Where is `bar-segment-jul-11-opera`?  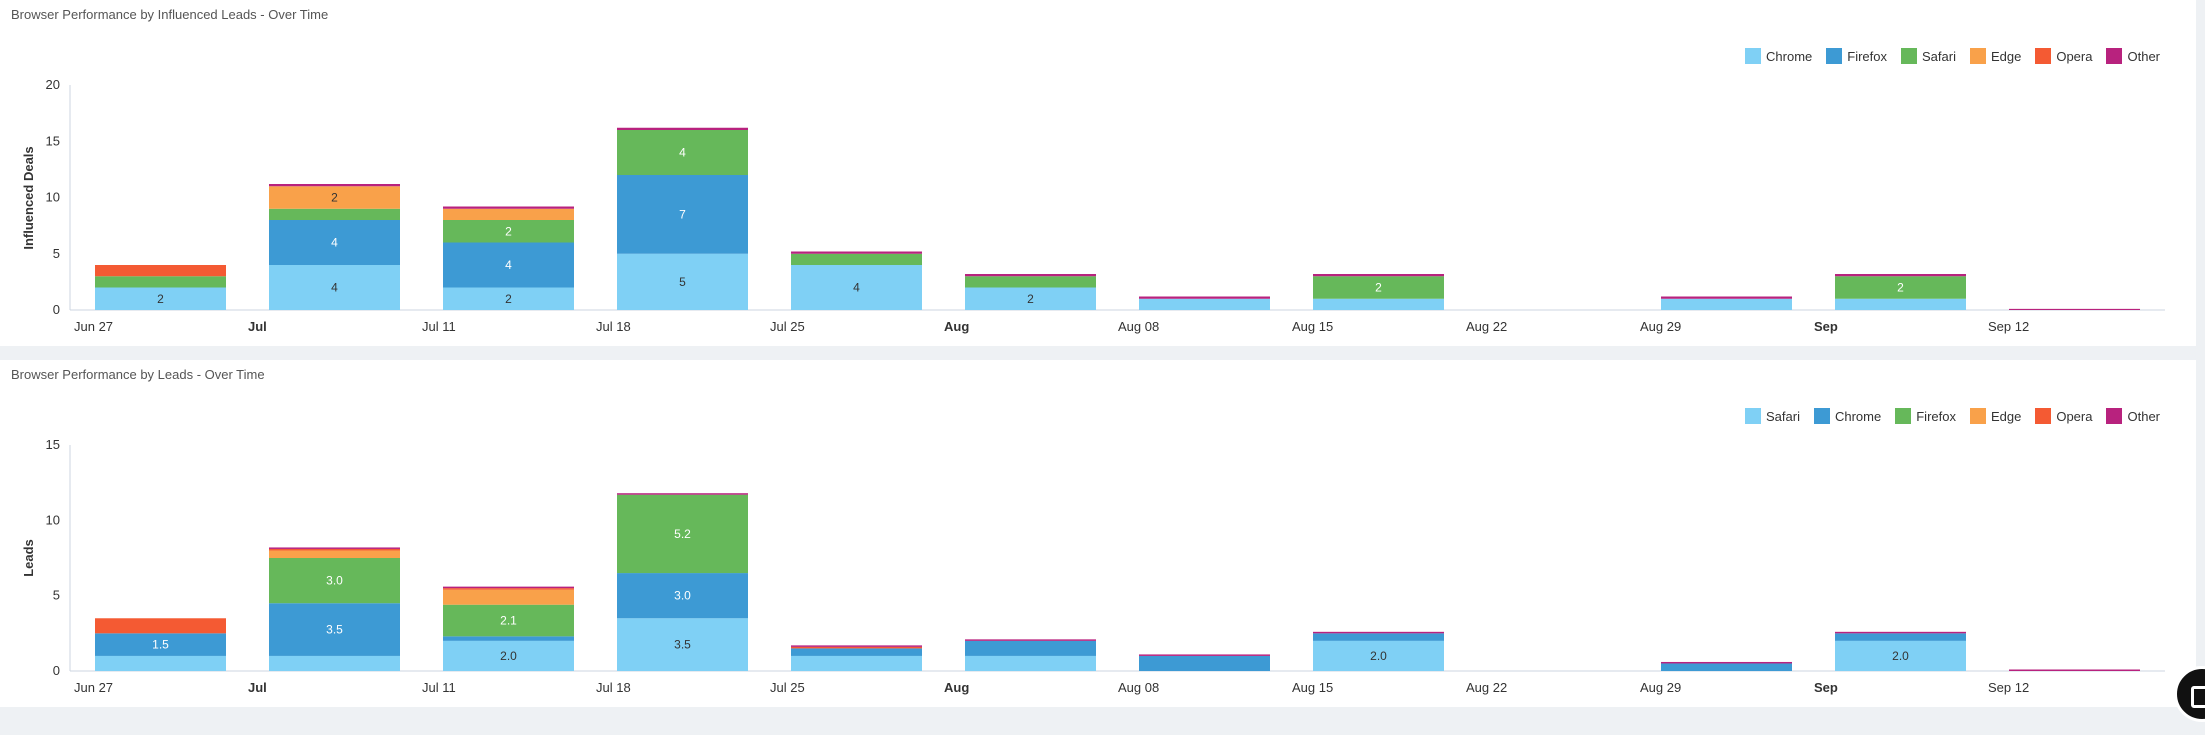 bar-segment-jul-11-opera is located at coordinates (508, 589).